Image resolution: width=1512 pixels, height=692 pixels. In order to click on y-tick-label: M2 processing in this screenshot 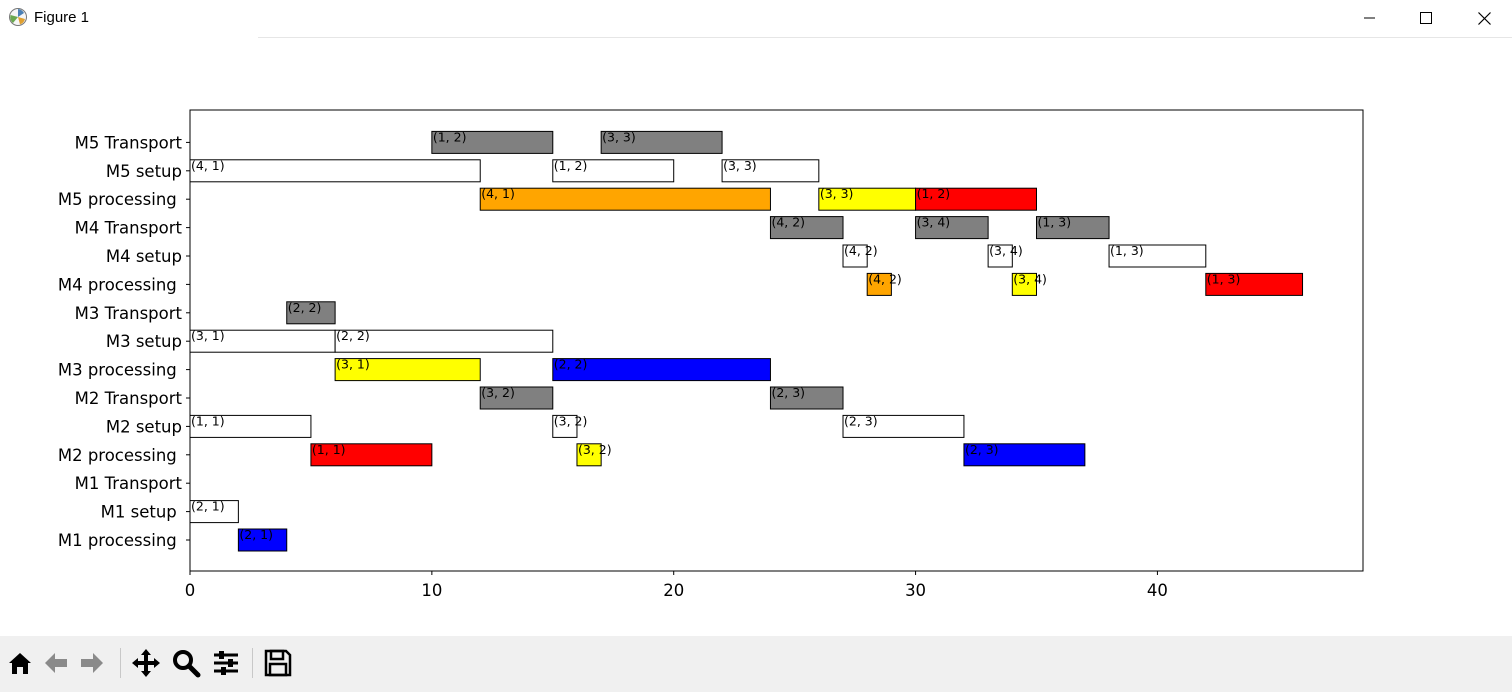, I will do `click(120, 455)`.